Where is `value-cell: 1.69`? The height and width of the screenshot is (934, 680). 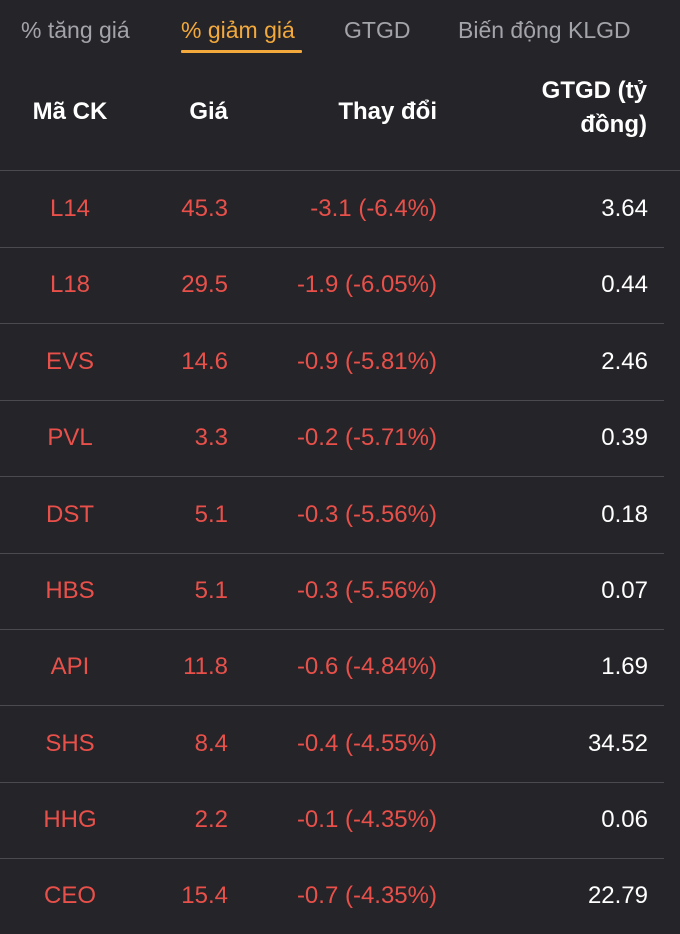 value-cell: 1.69 is located at coordinates (624, 666).